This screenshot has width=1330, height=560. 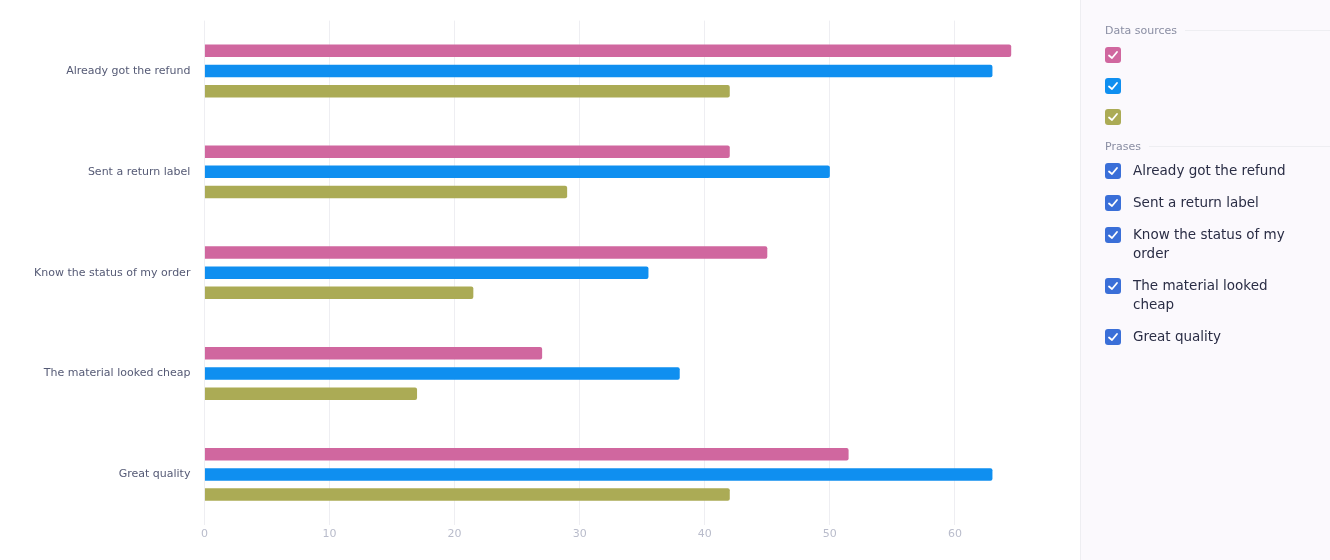 What do you see at coordinates (1141, 30) in the screenshot?
I see `legend-title: Data sources` at bounding box center [1141, 30].